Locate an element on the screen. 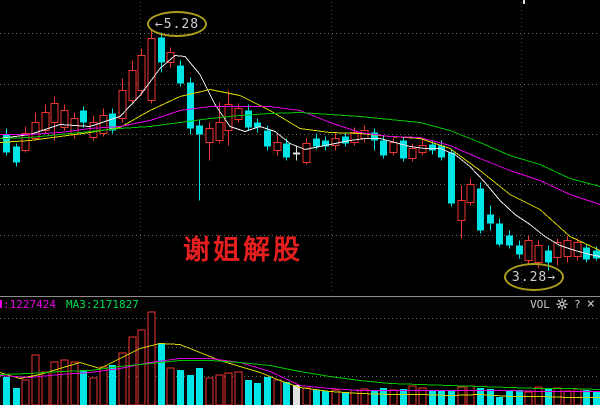 This screenshot has height=405, width=600. low-price-label: 3.28→ is located at coordinates (534, 277).